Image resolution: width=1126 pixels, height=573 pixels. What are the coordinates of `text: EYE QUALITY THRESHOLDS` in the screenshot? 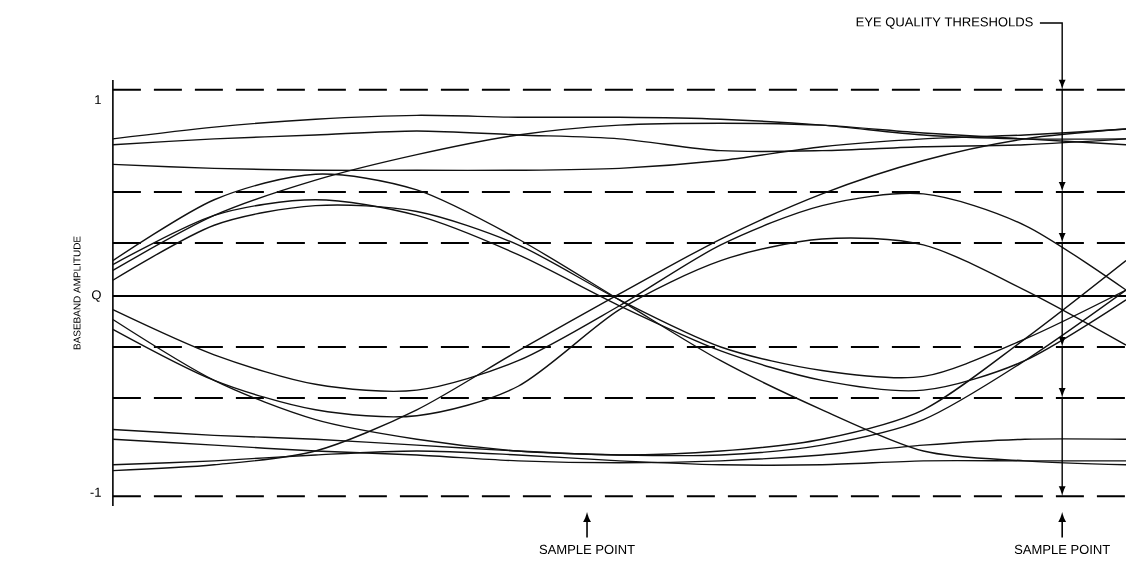 It's located at (944, 23).